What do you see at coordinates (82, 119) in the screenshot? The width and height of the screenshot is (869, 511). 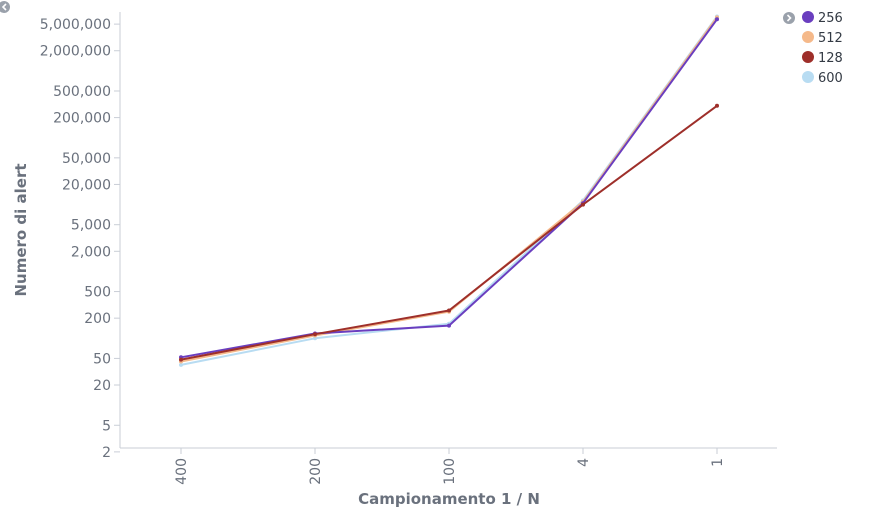 I see `y-tick-label: 200,000` at bounding box center [82, 119].